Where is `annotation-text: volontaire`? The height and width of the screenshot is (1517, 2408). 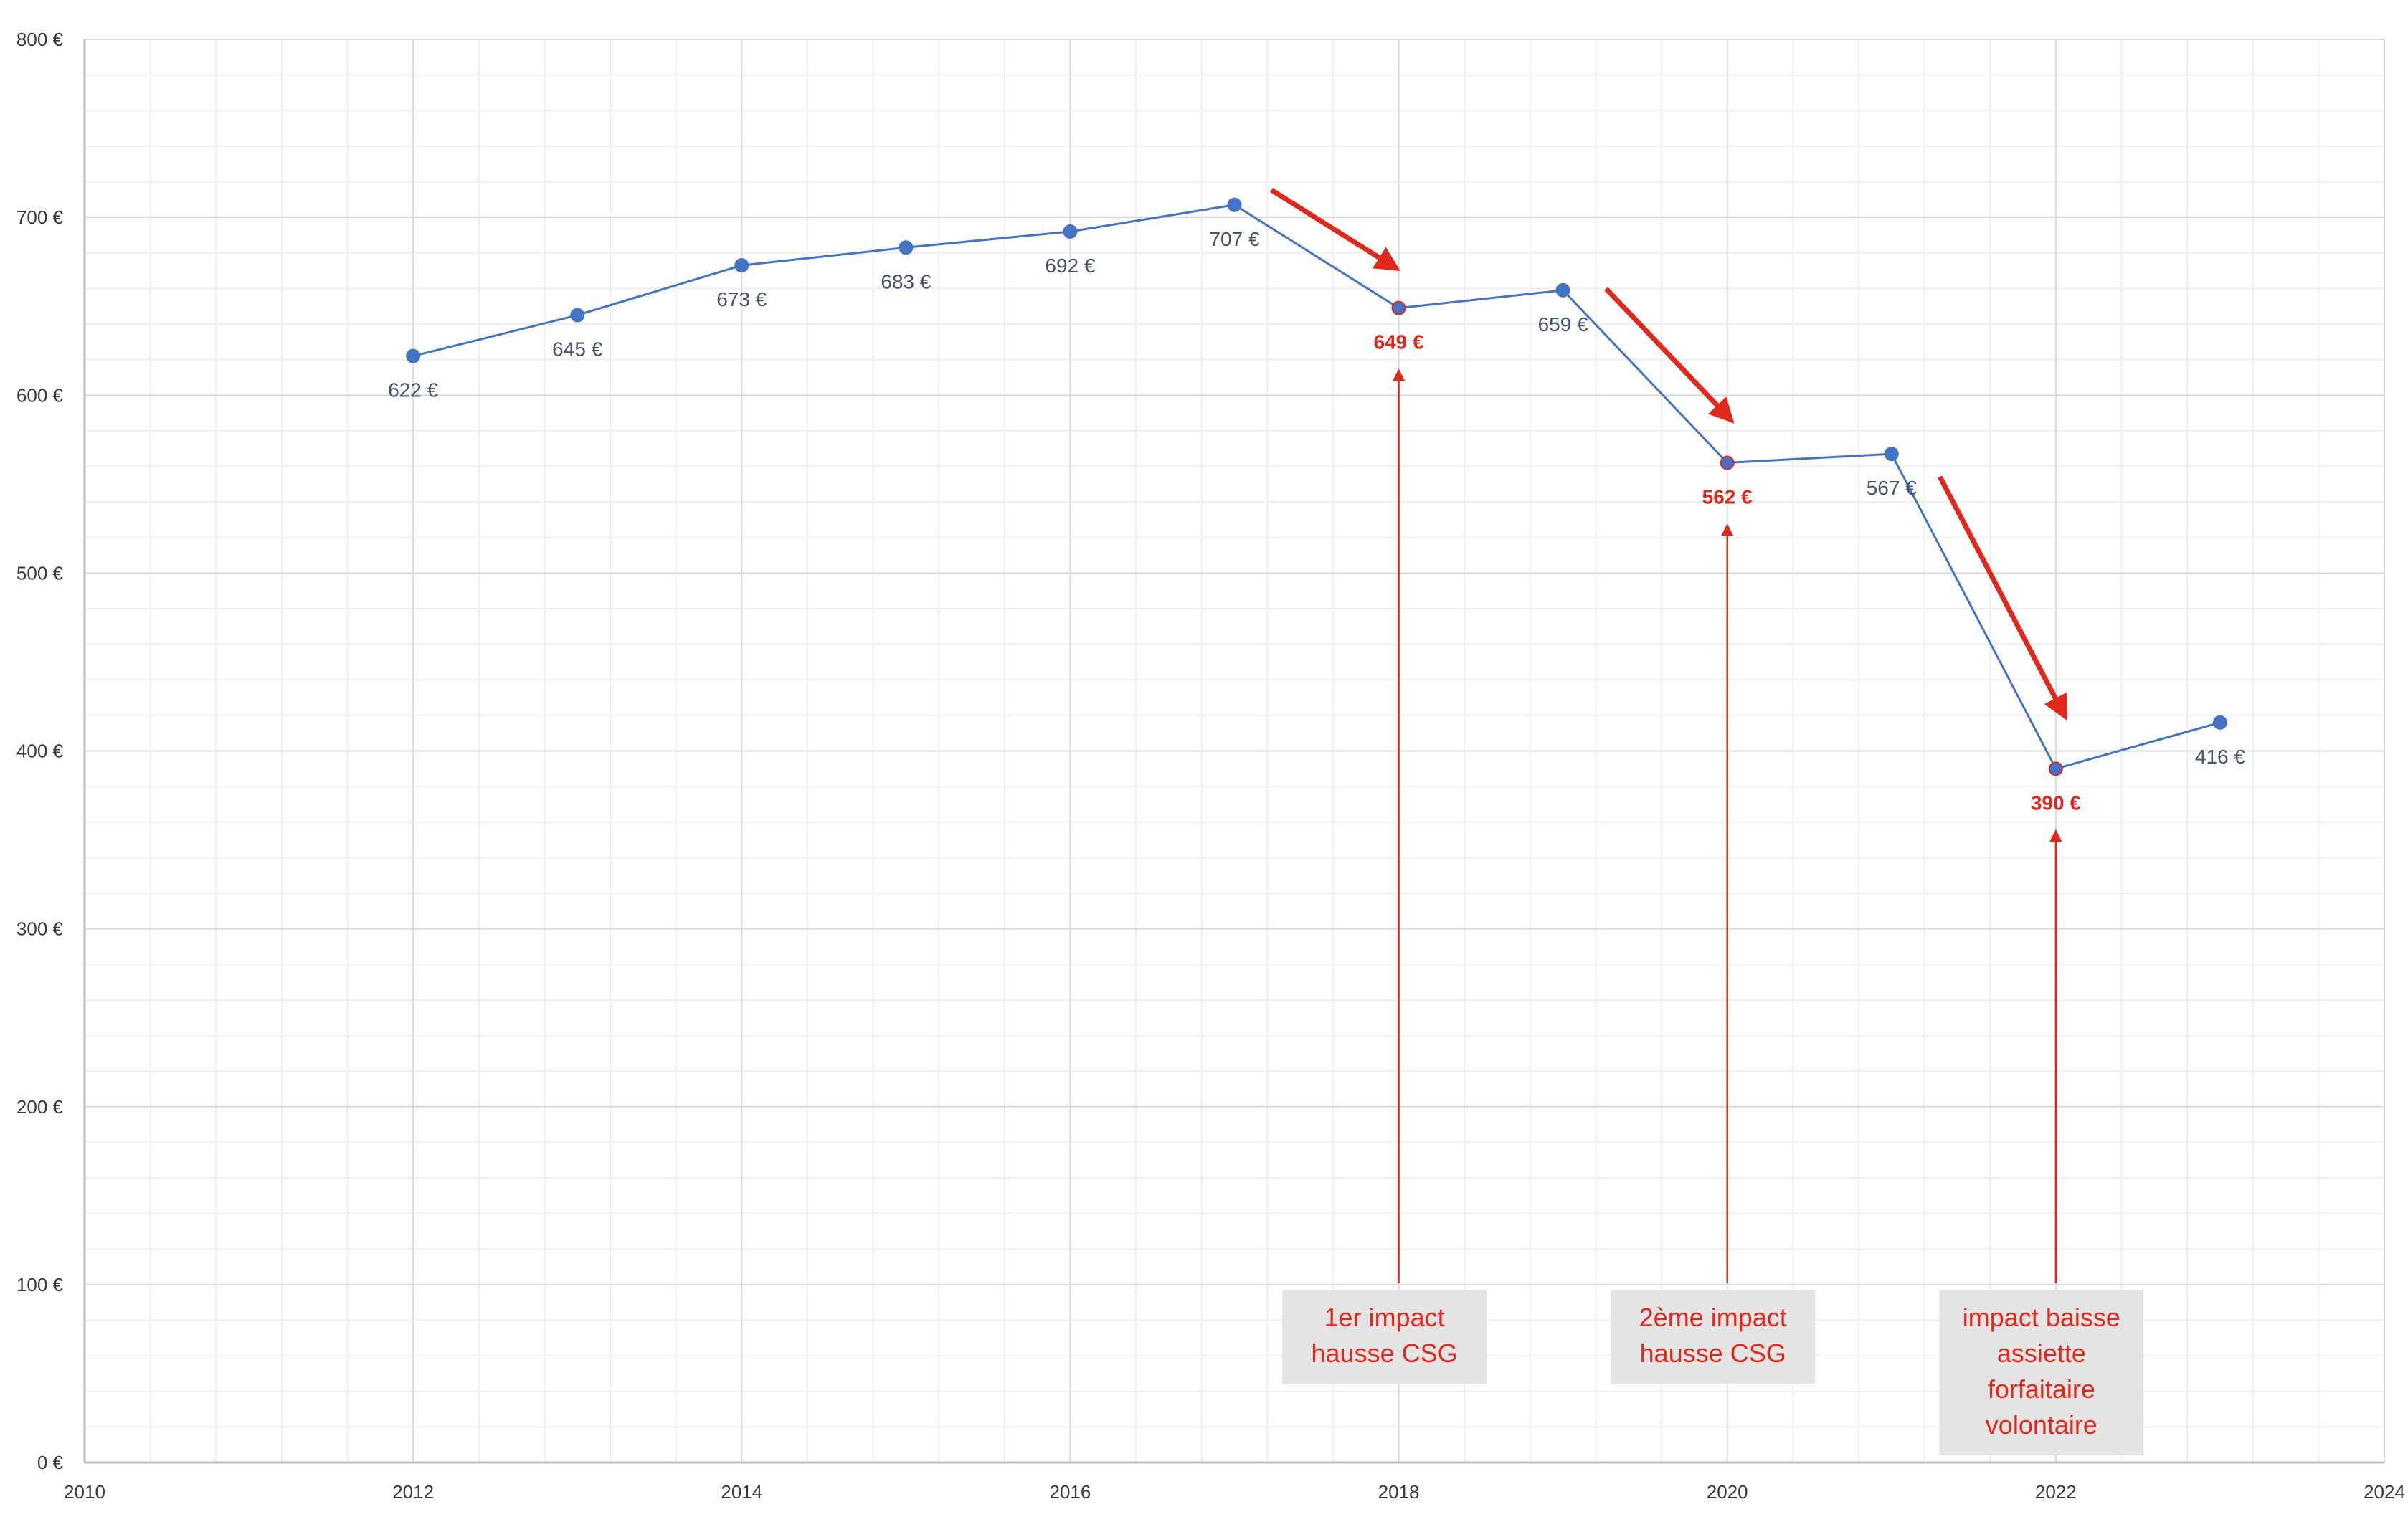 annotation-text: volontaire is located at coordinates (2041, 1425).